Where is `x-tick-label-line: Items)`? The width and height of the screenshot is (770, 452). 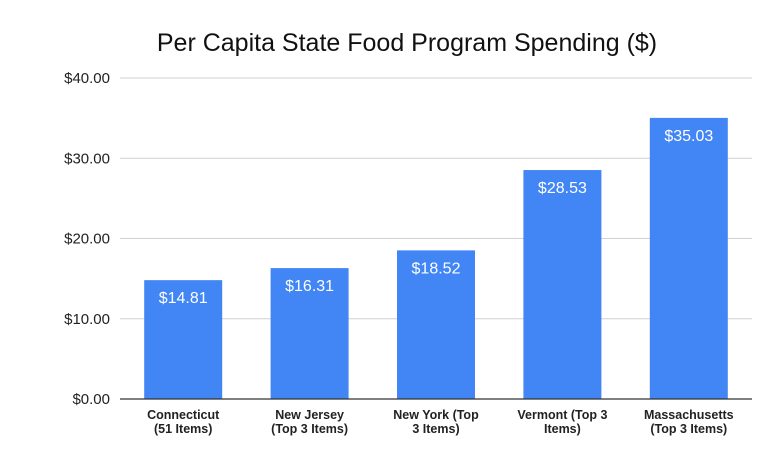 x-tick-label-line: Items) is located at coordinates (562, 429).